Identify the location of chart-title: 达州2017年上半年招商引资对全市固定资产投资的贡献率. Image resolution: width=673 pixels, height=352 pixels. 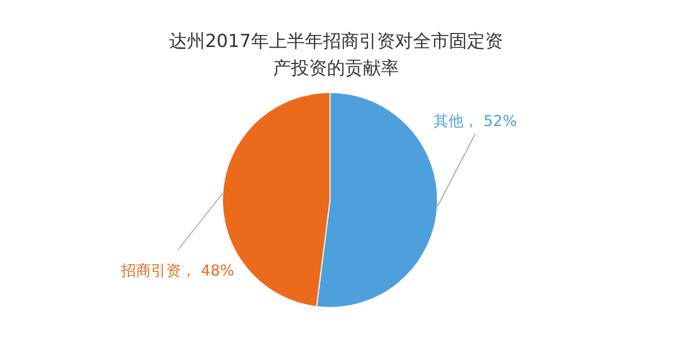
(336, 55).